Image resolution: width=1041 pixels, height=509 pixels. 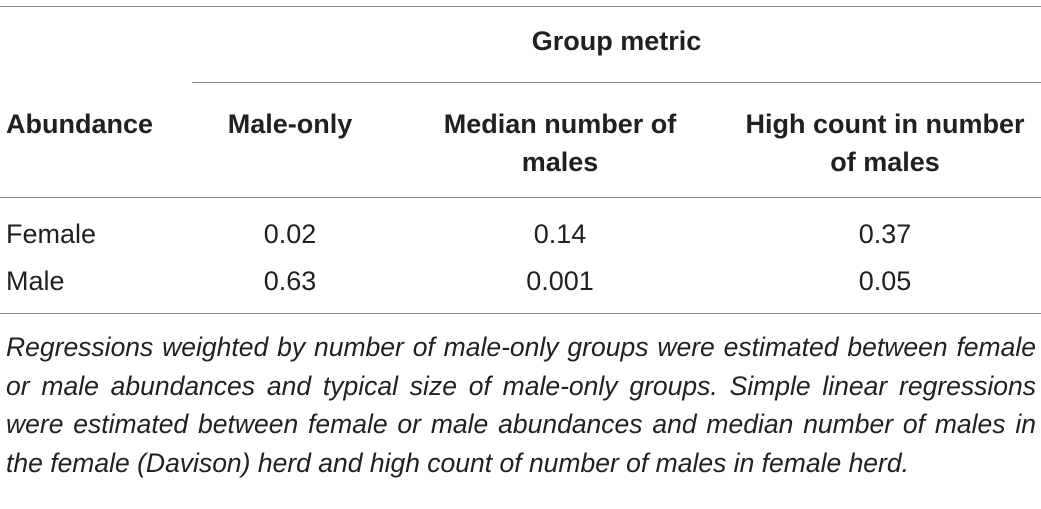 What do you see at coordinates (290, 281) in the screenshot?
I see `cell-male-male-only: 0.63` at bounding box center [290, 281].